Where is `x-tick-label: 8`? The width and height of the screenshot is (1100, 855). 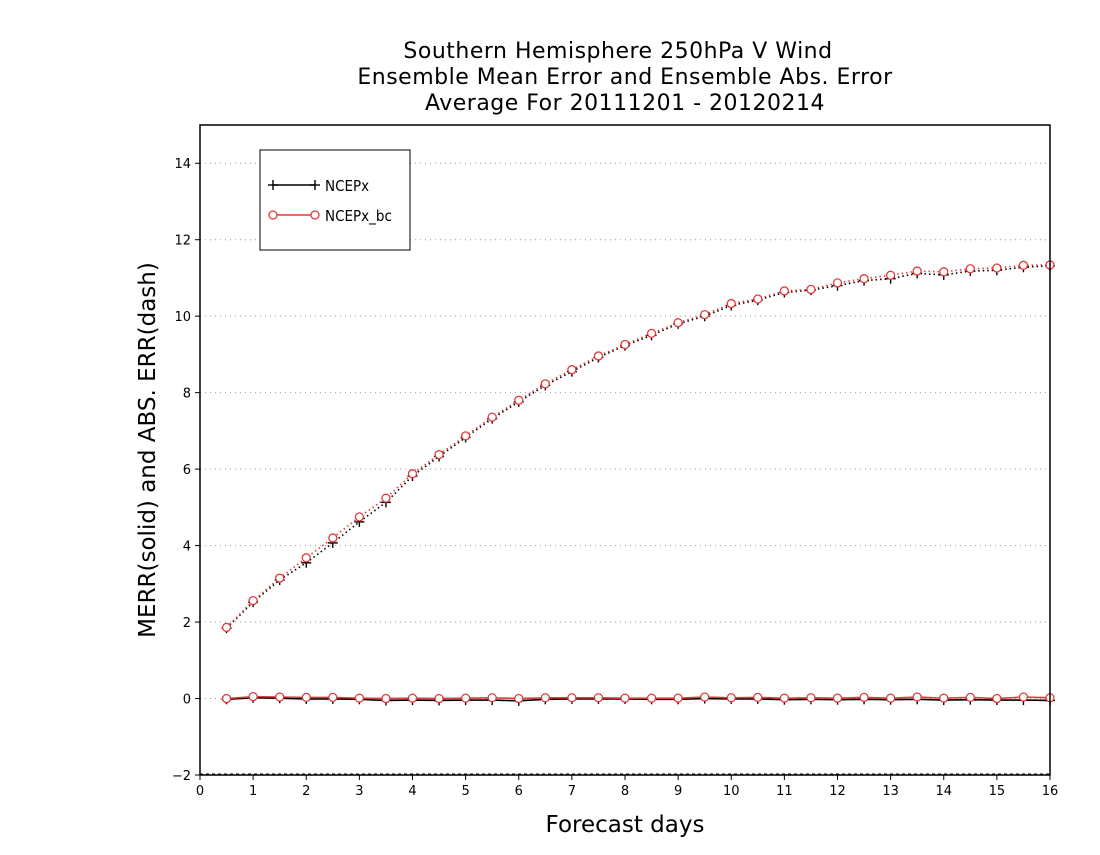
x-tick-label: 8 is located at coordinates (625, 791).